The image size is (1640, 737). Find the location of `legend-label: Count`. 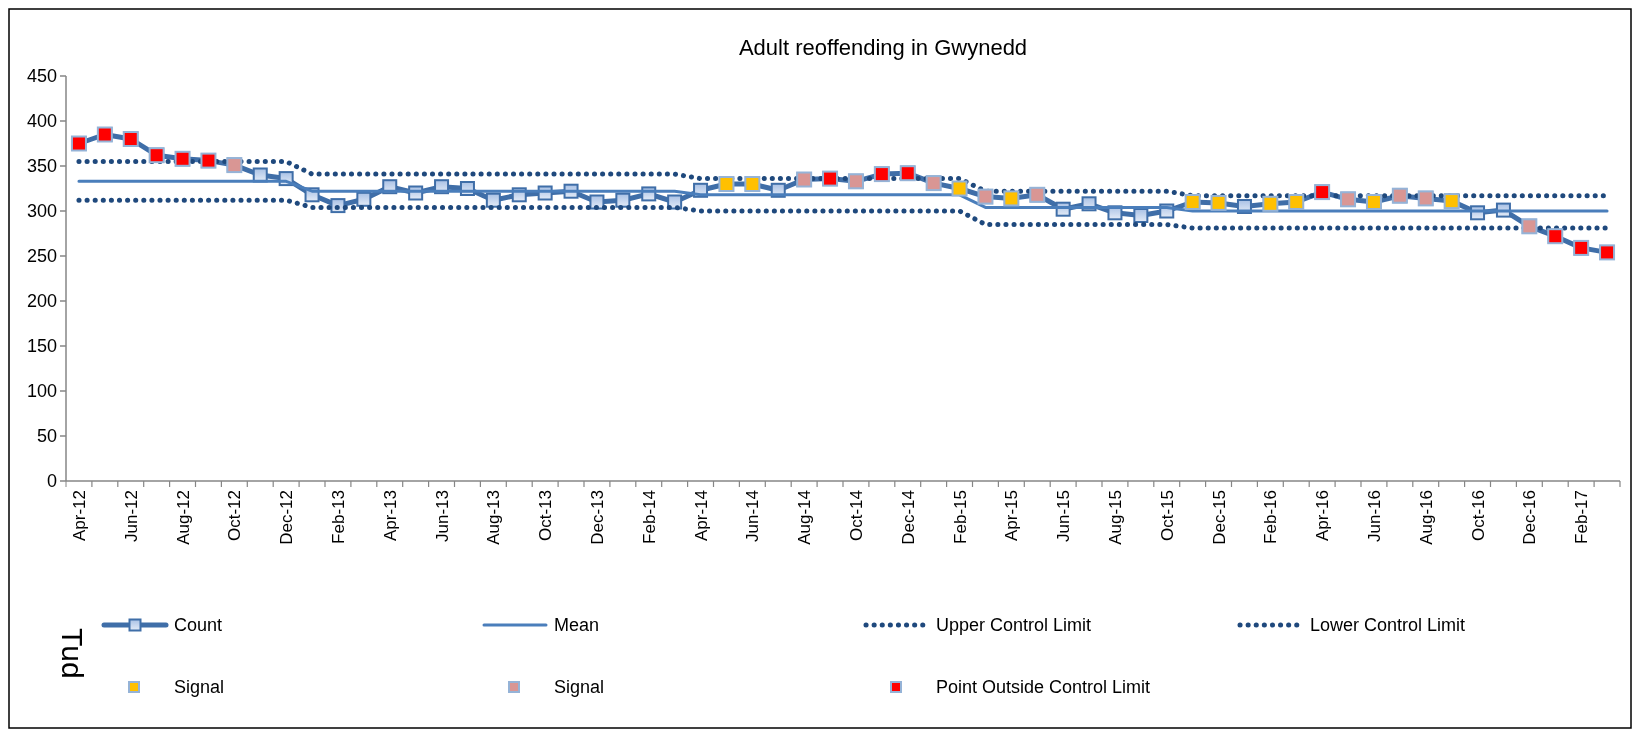

legend-label: Count is located at coordinates (198, 625).